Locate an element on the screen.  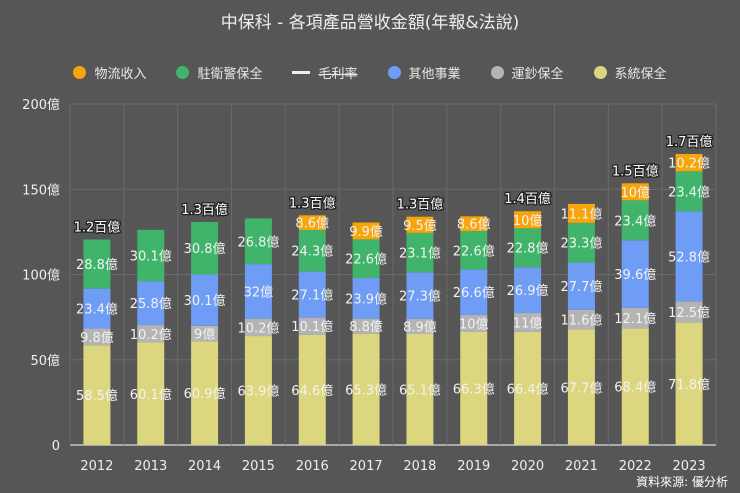
data-label: 24.3億 is located at coordinates (312, 252).